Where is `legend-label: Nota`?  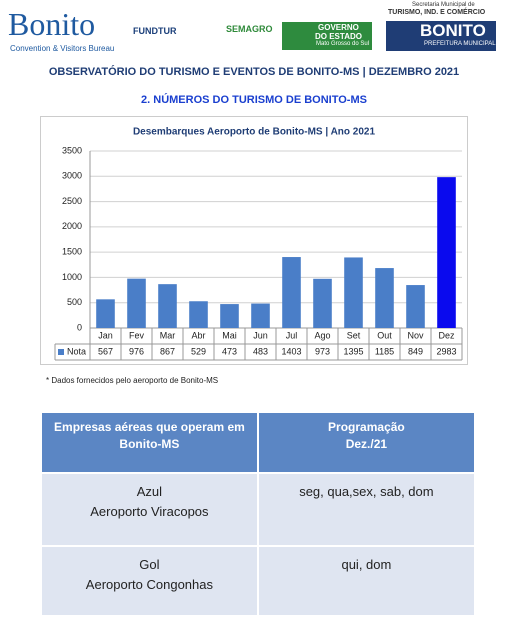
legend-label: Nota is located at coordinates (76, 351).